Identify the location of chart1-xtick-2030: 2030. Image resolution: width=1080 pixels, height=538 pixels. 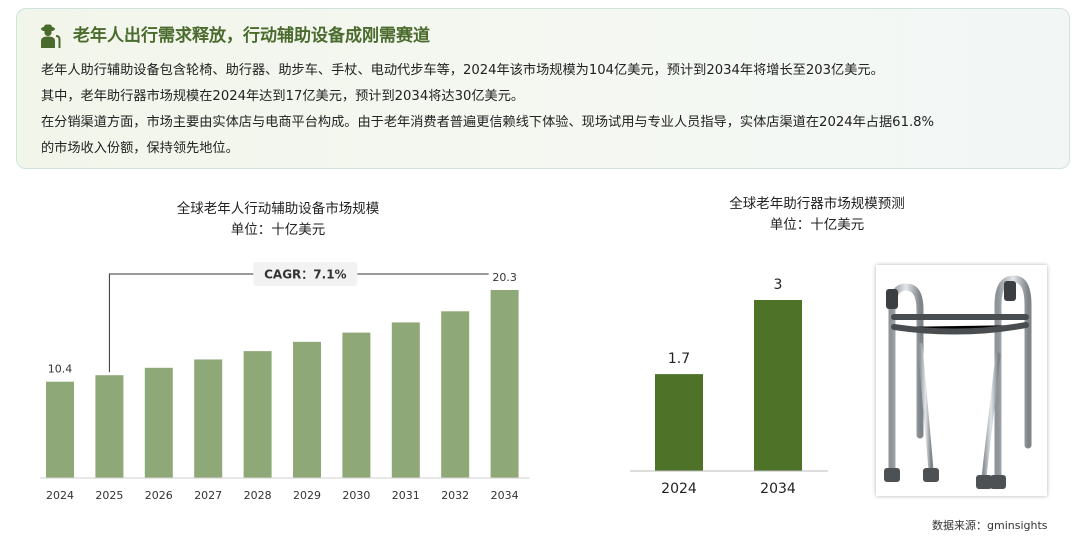
(356, 495).